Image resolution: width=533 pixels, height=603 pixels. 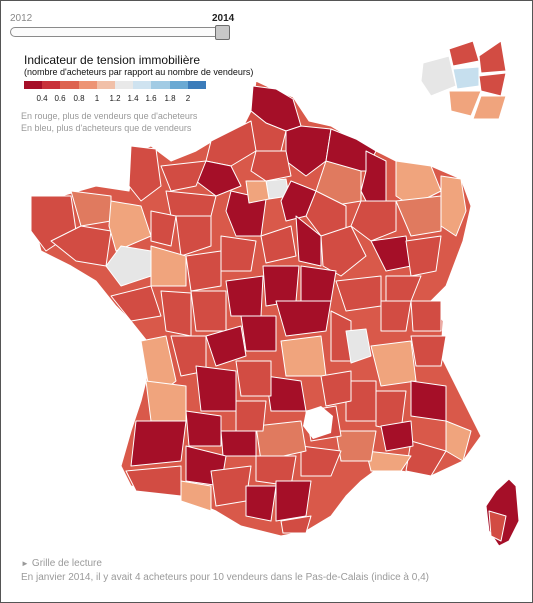 I want to click on idf-essonne, so click(x=465, y=103).